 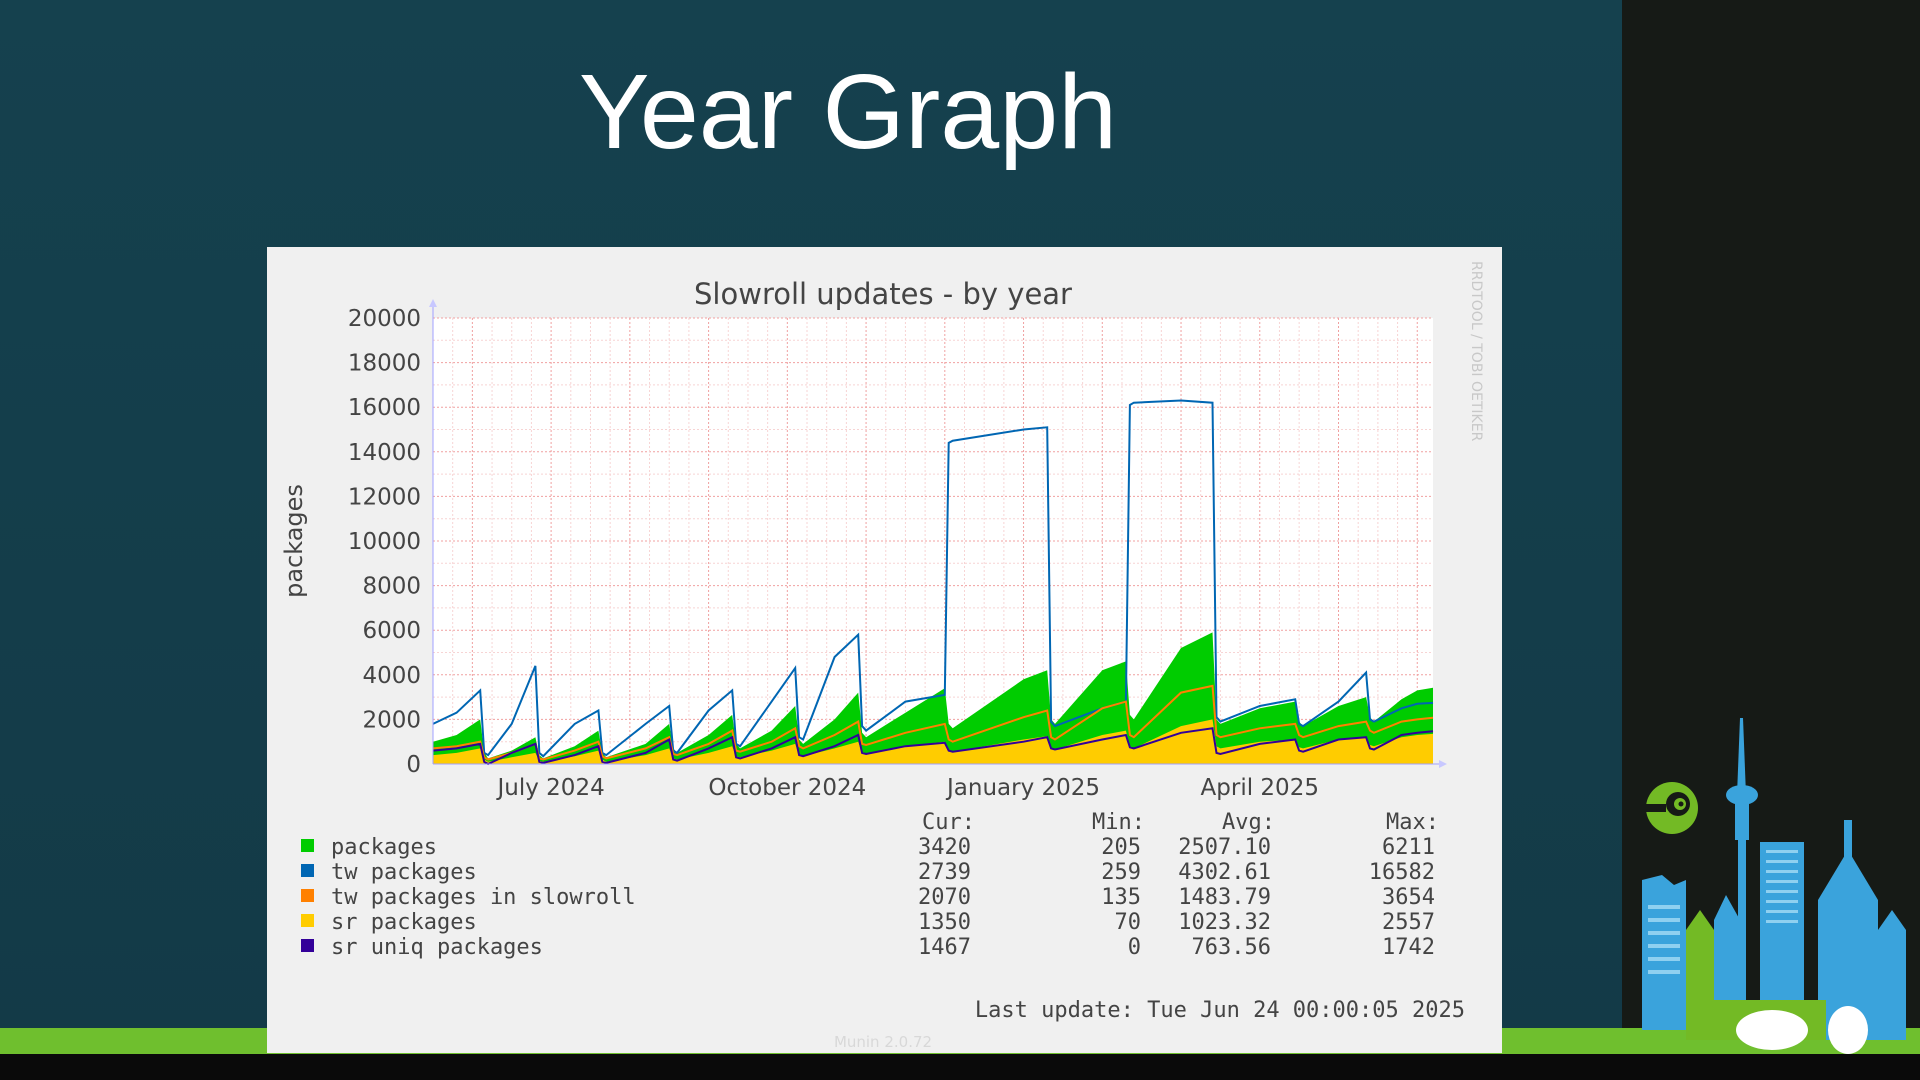 What do you see at coordinates (1408, 897) in the screenshot?
I see `legend-value: 3654` at bounding box center [1408, 897].